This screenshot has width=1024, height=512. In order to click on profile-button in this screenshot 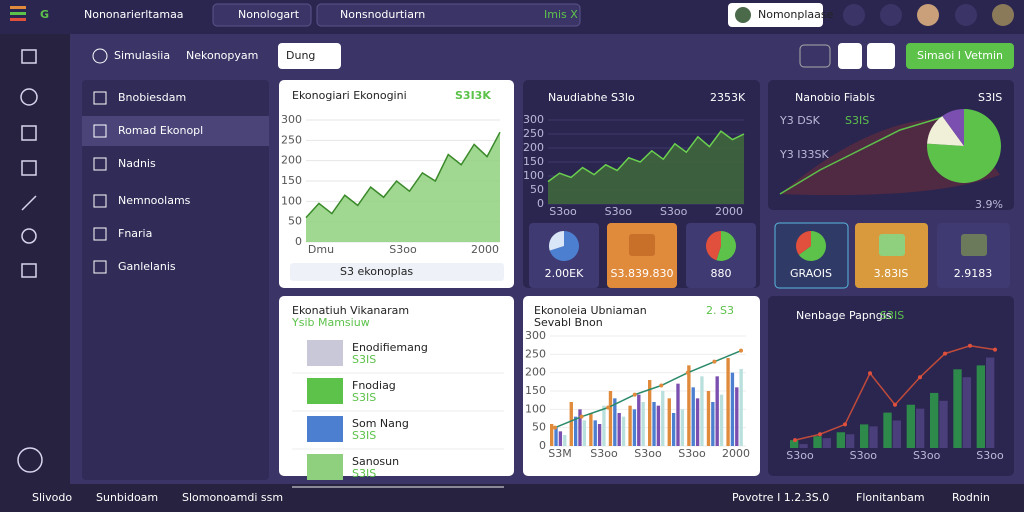, I will do `click(775, 15)`.